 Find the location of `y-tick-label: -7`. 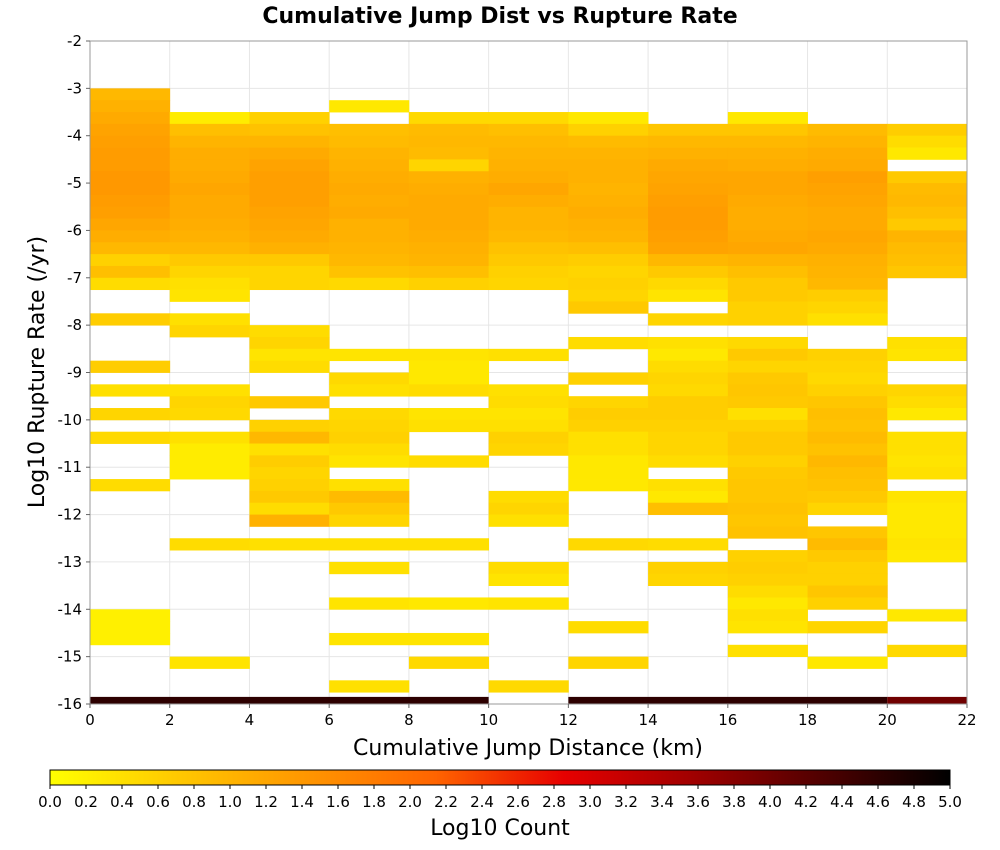

y-tick-label: -7 is located at coordinates (74, 278).